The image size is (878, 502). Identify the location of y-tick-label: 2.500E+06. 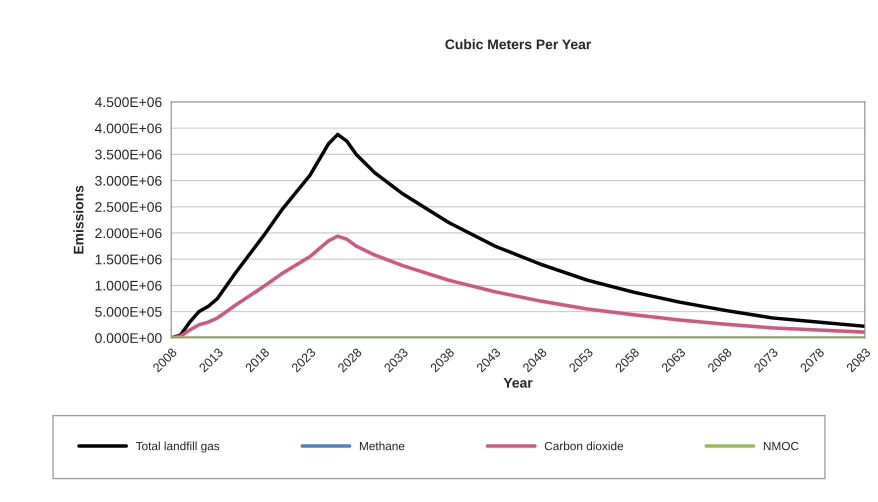
(128, 207).